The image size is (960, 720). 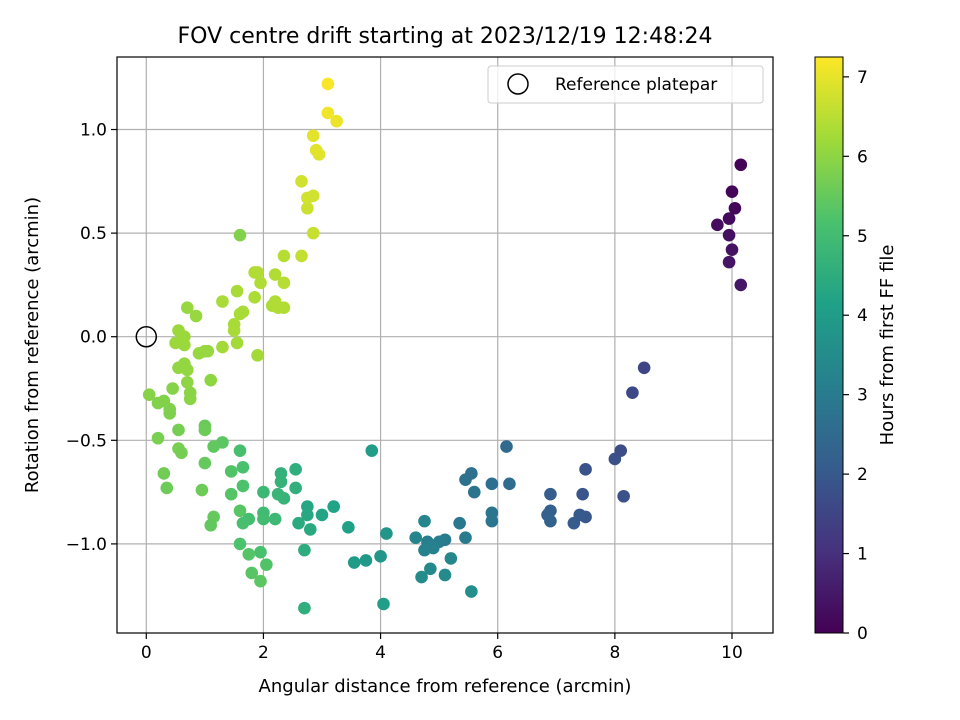 What do you see at coordinates (86, 545) in the screenshot?
I see `y-tick-label: −1.0` at bounding box center [86, 545].